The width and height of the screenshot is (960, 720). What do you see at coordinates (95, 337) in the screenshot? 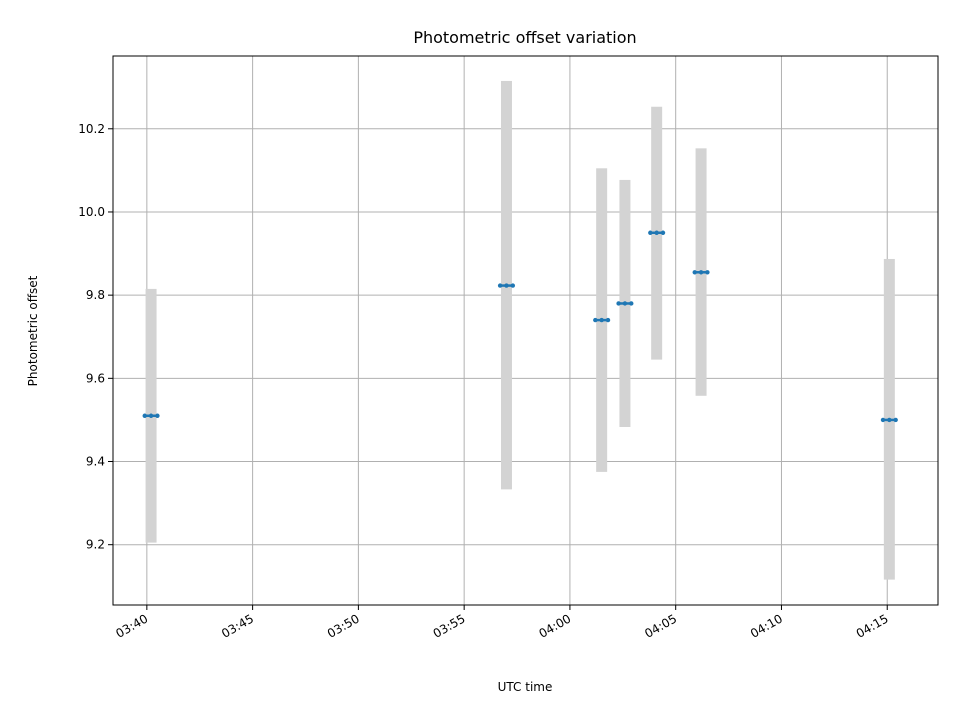
I see `y-axis-ticks: 9.2 9.4 9.6 9.8 10.0 10.2` at bounding box center [95, 337].